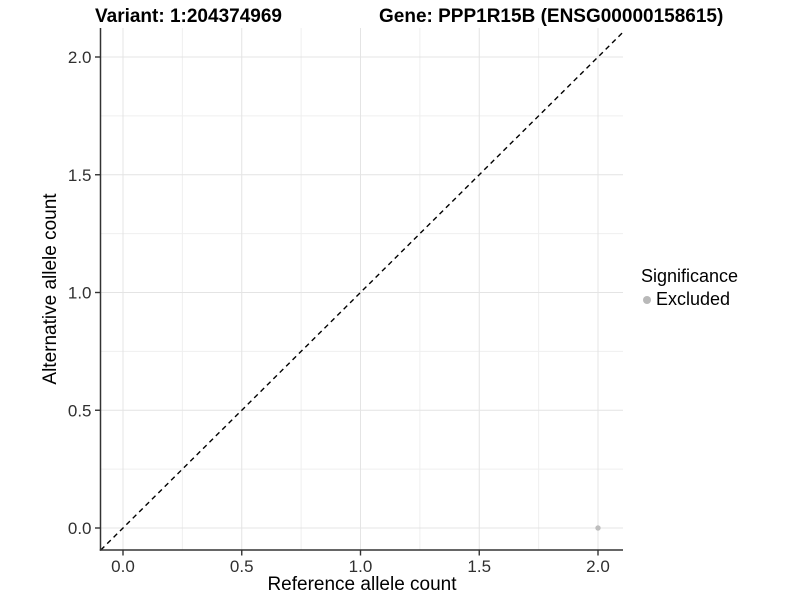 The image size is (800, 600). I want to click on legend-point-icon, so click(647, 299).